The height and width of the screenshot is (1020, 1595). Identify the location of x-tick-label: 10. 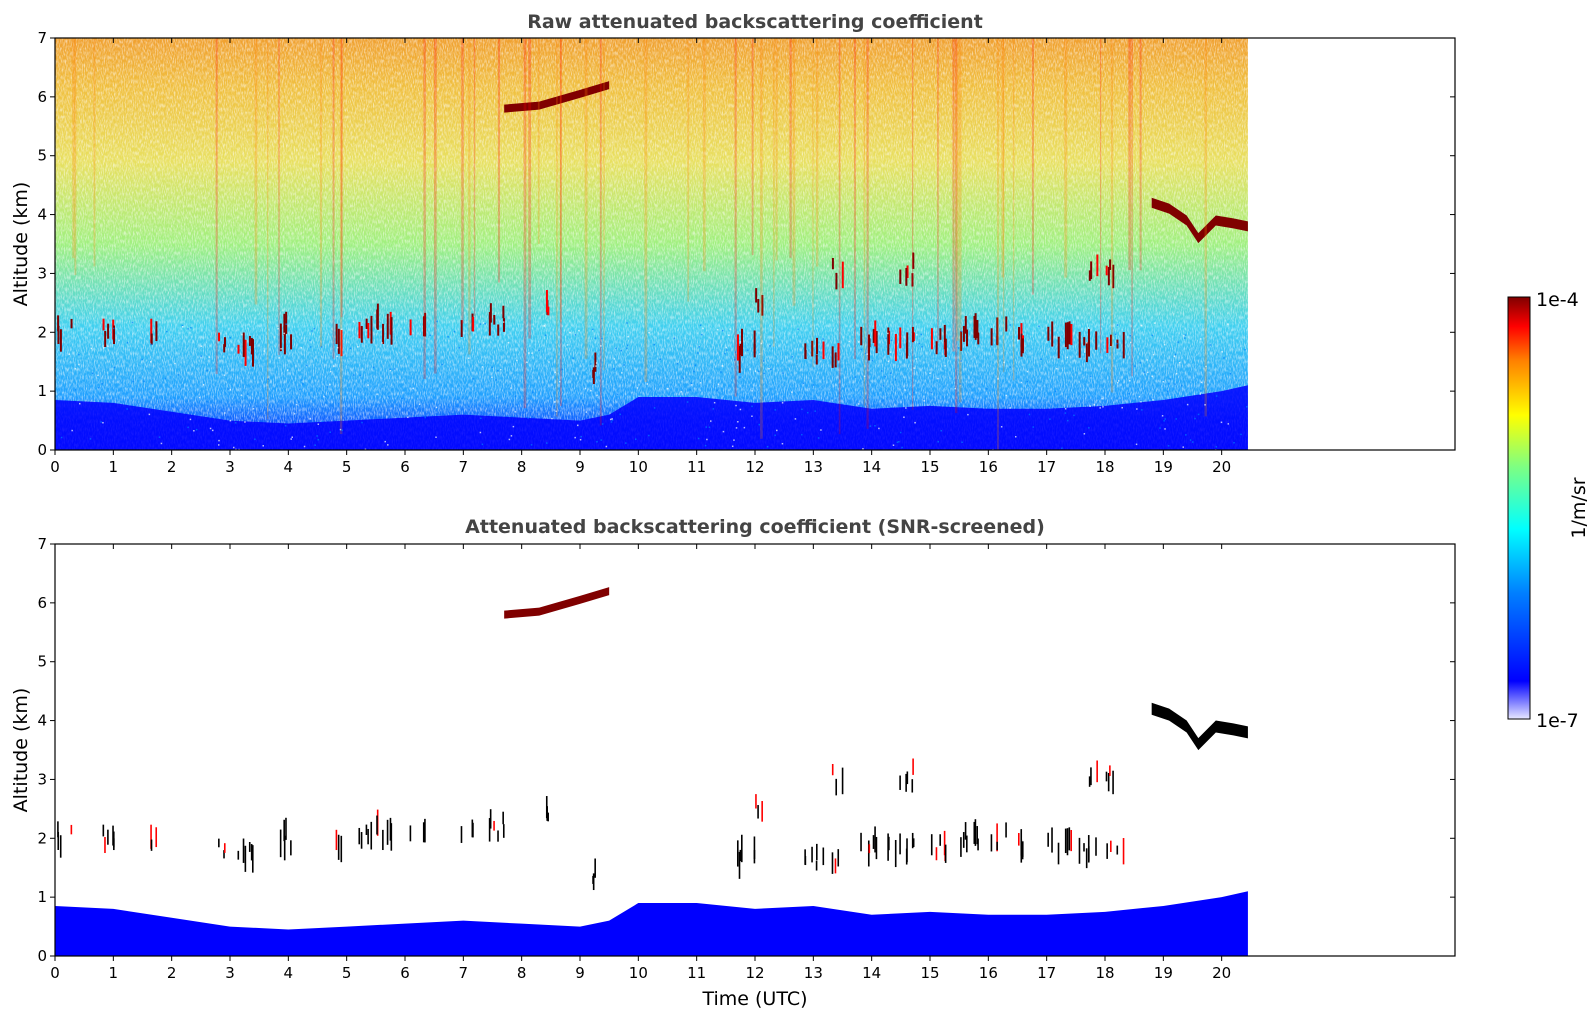
(638, 973).